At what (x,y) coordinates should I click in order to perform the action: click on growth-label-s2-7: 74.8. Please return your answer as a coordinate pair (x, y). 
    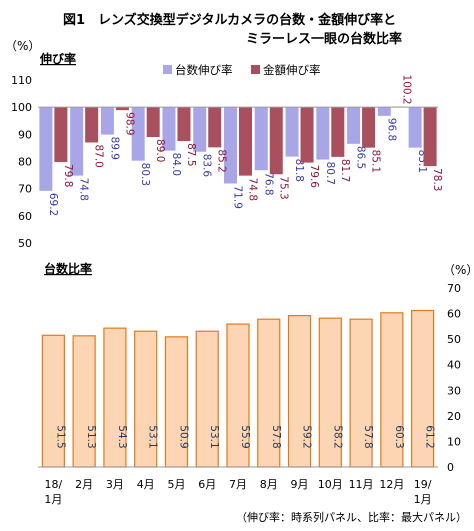
    Looking at the image, I should click on (253, 189).